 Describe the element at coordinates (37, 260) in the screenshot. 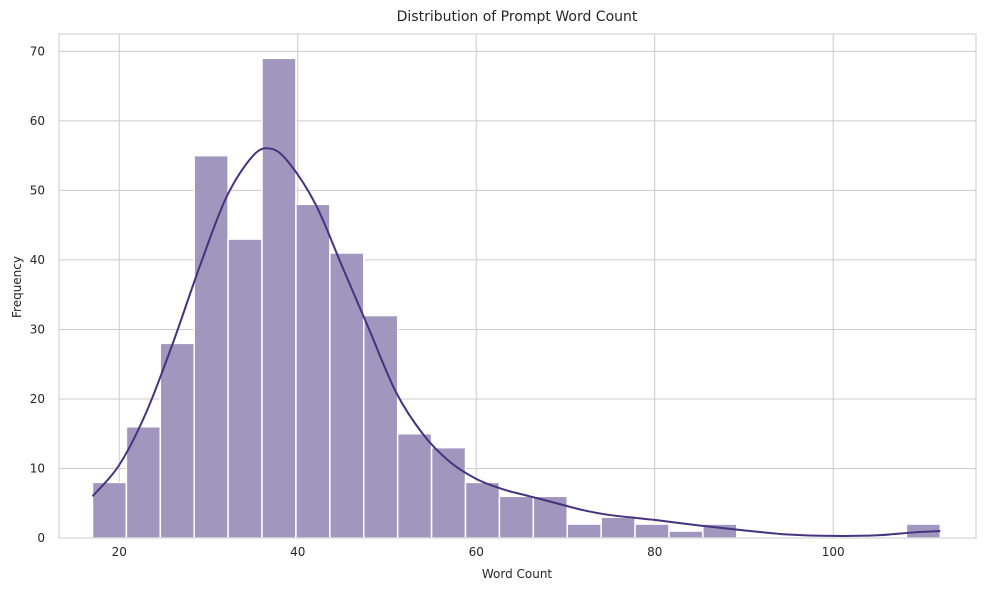

I see `y-tick-label: 40` at that location.